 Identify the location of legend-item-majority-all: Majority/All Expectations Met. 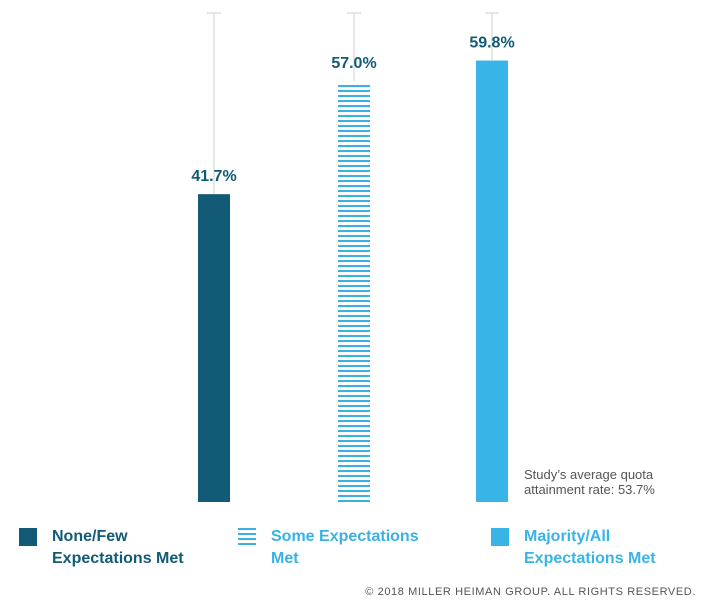
(573, 548).